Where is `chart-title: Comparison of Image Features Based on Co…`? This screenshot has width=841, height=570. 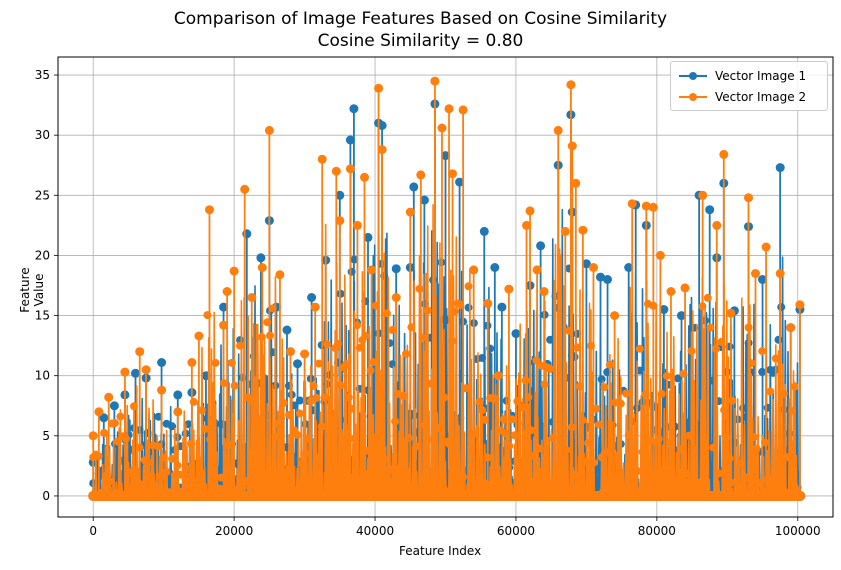 chart-title: Comparison of Image Features Based on Co… is located at coordinates (420, 19).